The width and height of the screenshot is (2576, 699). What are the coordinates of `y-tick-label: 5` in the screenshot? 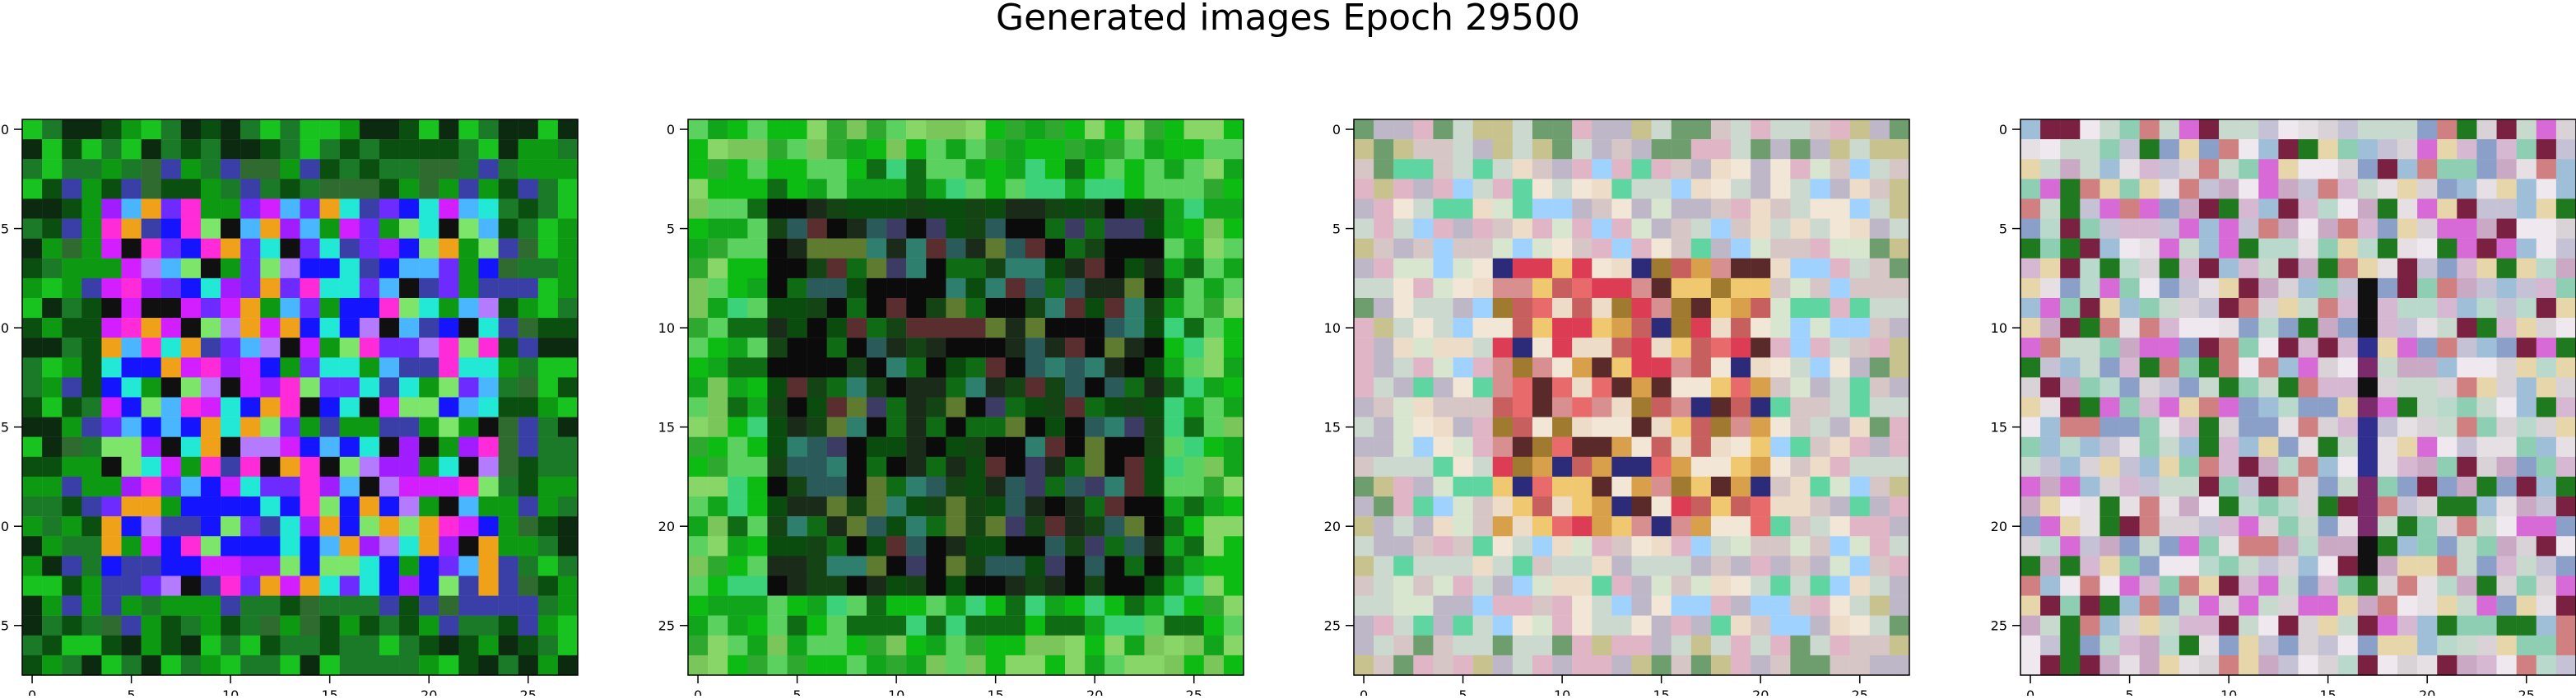 It's located at (2003, 229).